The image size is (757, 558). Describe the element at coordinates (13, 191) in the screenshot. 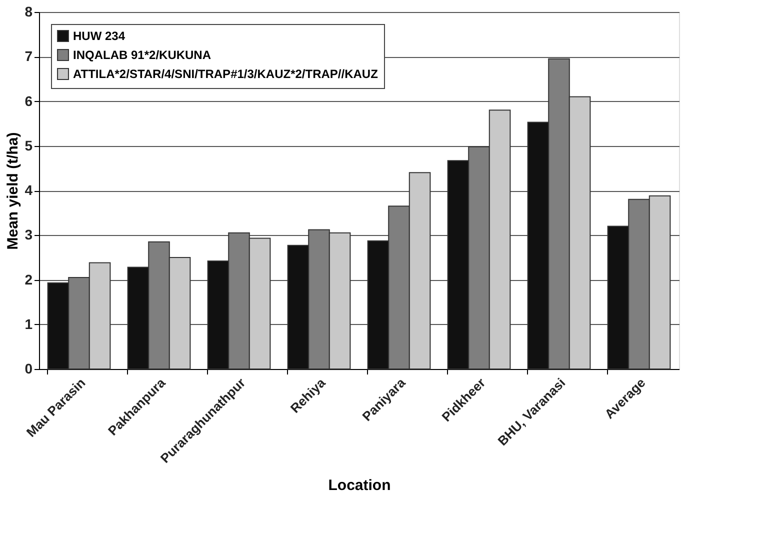

I see `y-axis-title: Mean yield (t/ha)` at that location.